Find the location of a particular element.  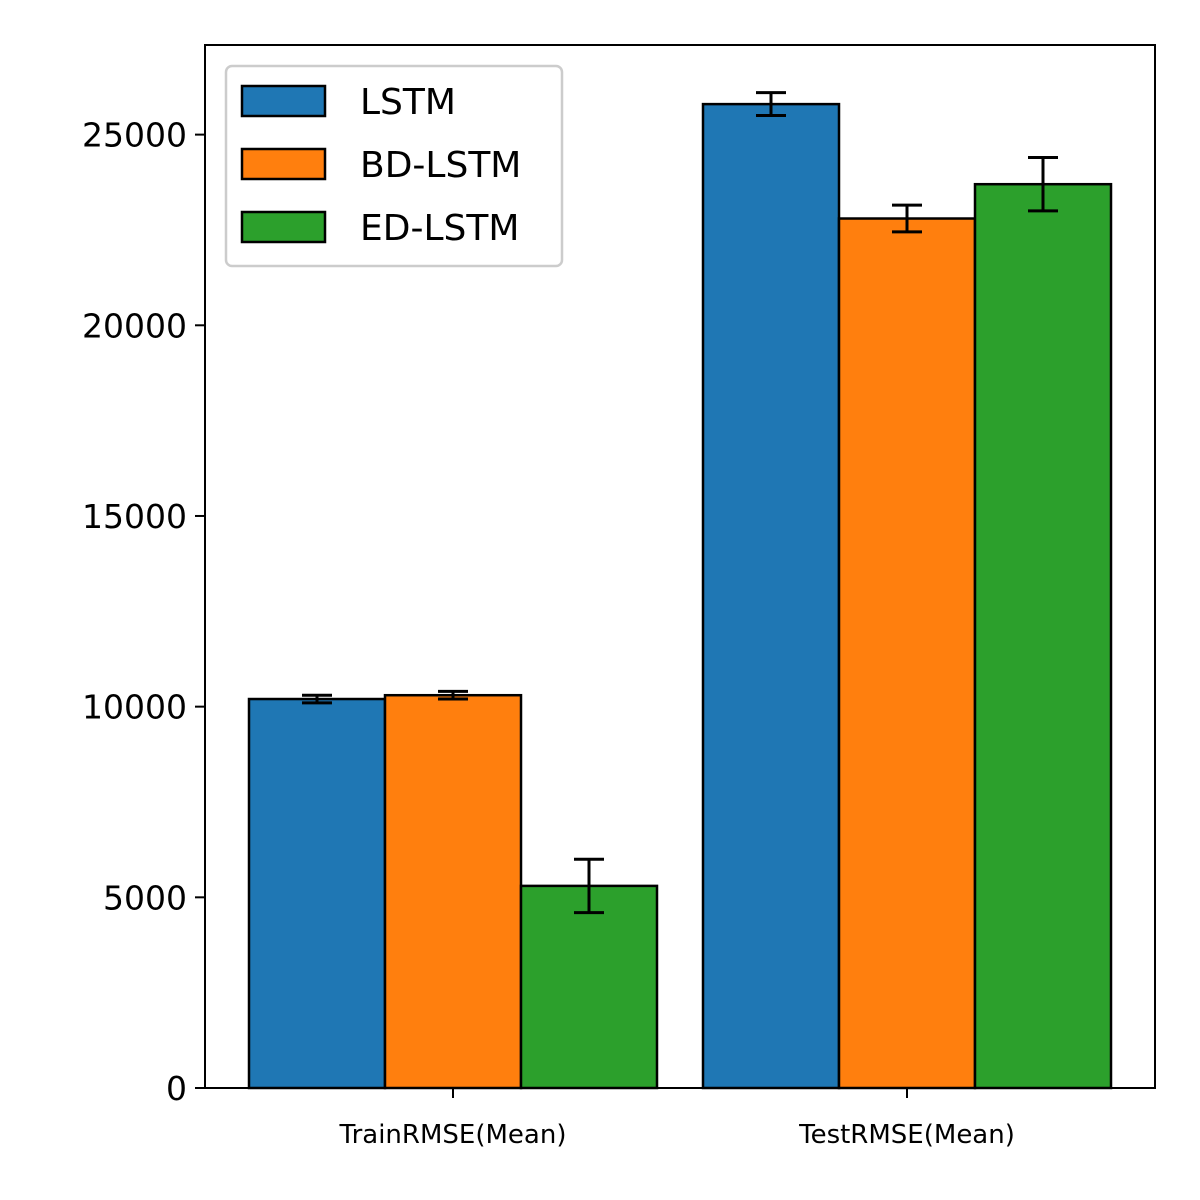

legend-swatch-bd-lstm is located at coordinates (283, 164).